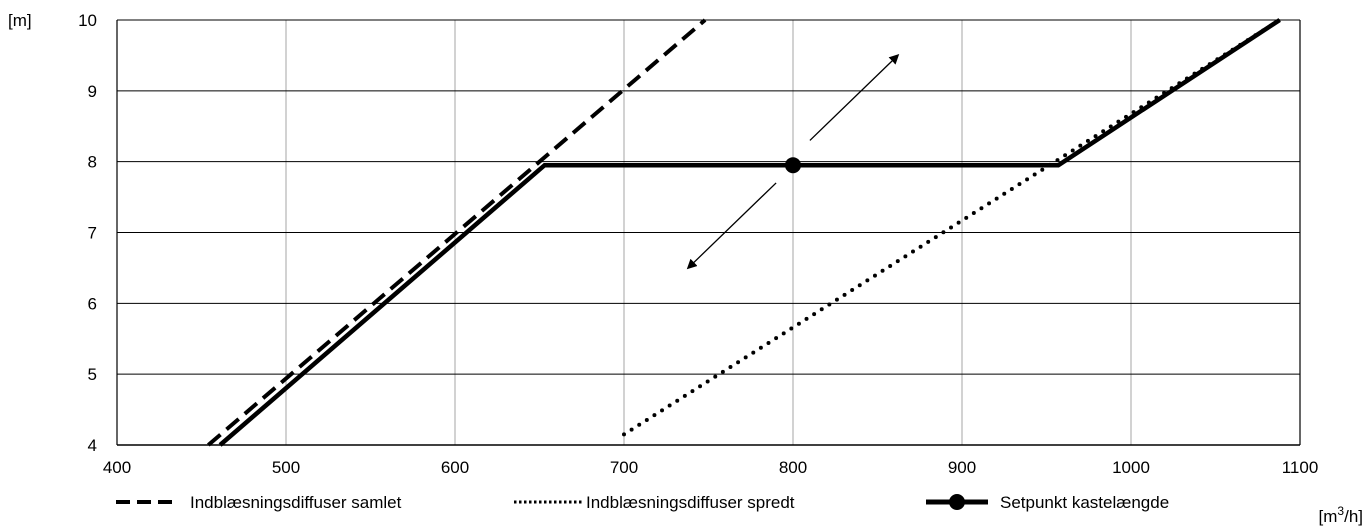 This screenshot has width=1367, height=530. What do you see at coordinates (92, 445) in the screenshot?
I see `y-tick-label: 4` at bounding box center [92, 445].